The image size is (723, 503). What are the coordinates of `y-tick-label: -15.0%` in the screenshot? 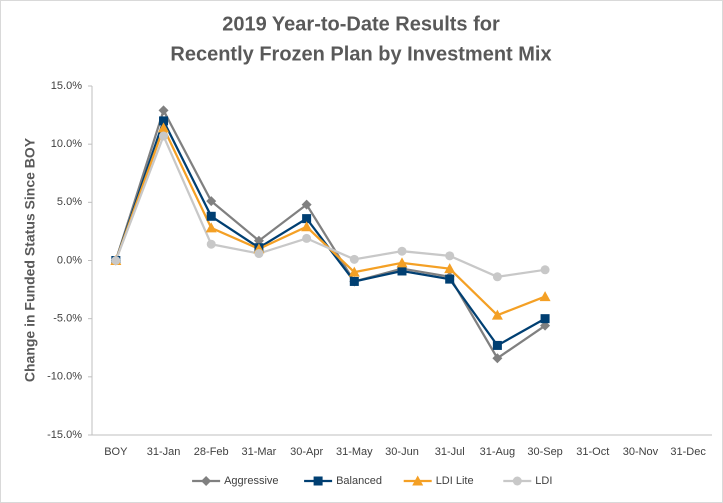 It's located at (64, 435).